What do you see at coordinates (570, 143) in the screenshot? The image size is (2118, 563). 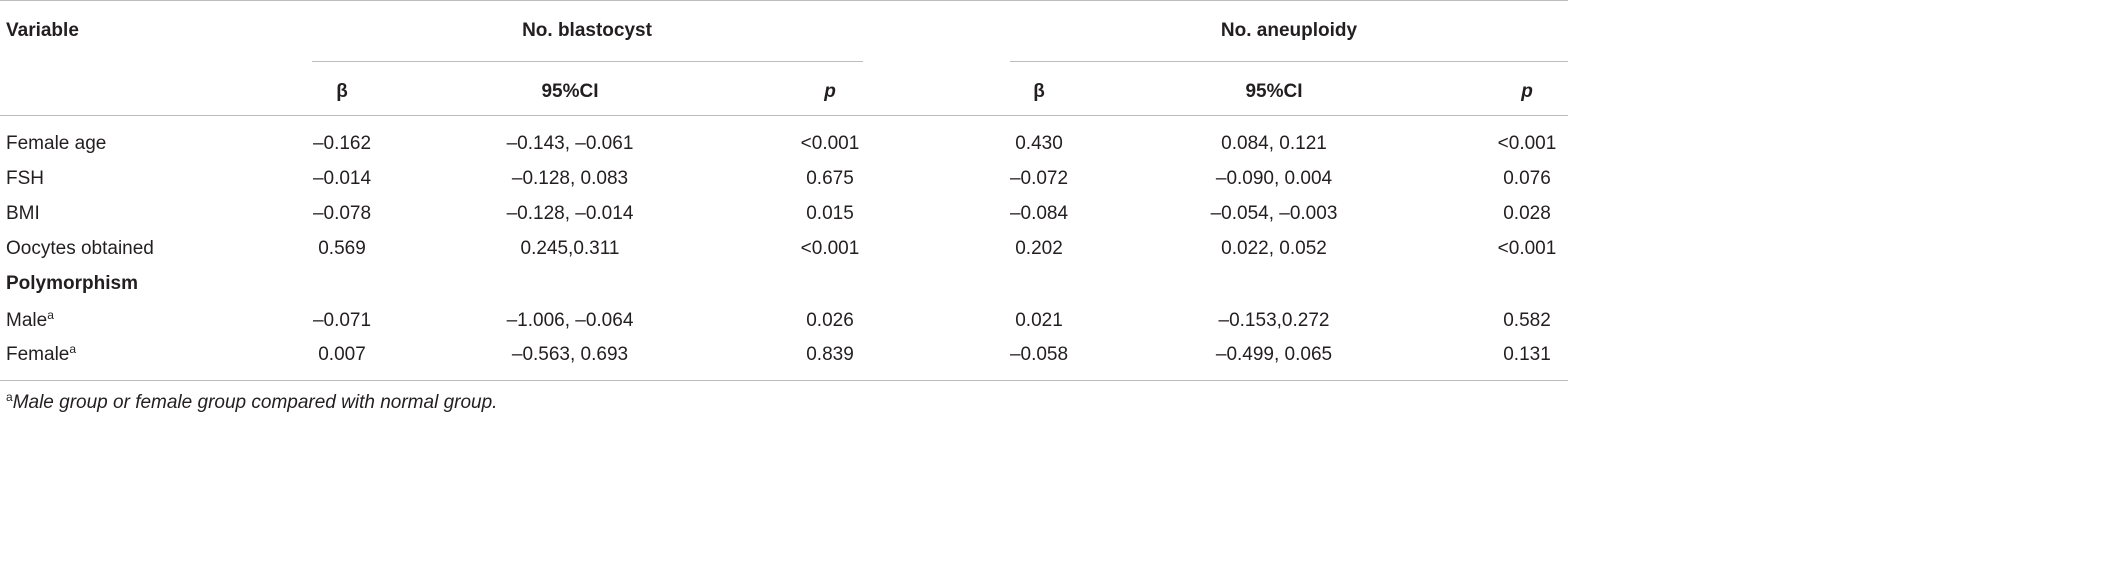 I see `cell-ci1: –0.143, –0.061` at bounding box center [570, 143].